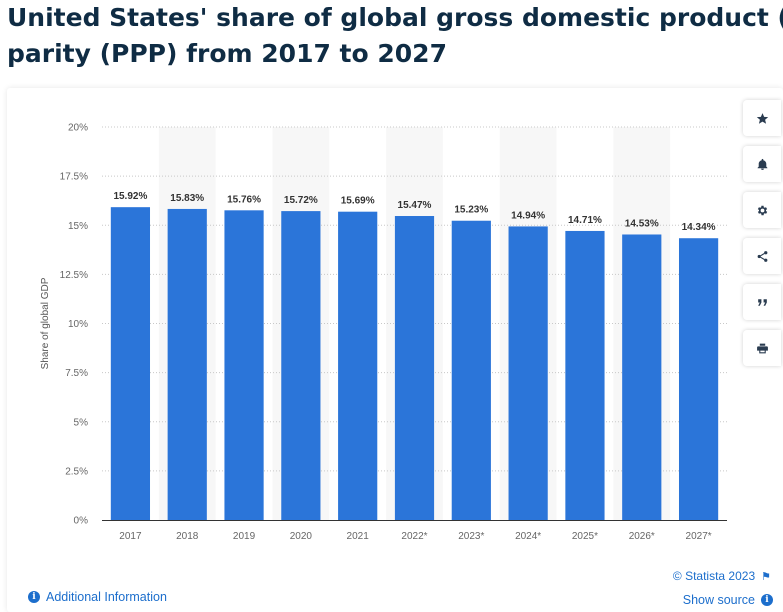 The image size is (783, 612). I want to click on x-tick-label: 2020, so click(301, 536).